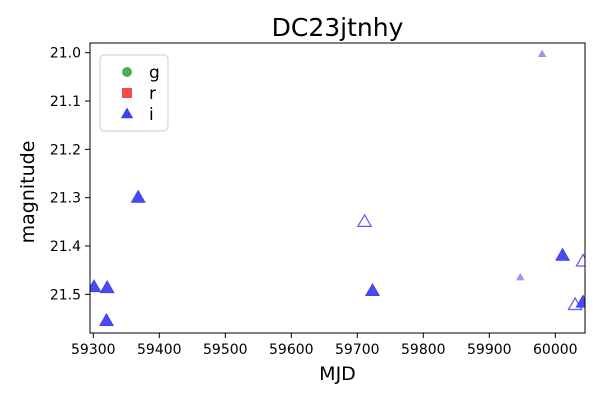 The width and height of the screenshot is (600, 400). Describe the element at coordinates (28, 192) in the screenshot. I see `y-axis-label: magnitude` at that location.